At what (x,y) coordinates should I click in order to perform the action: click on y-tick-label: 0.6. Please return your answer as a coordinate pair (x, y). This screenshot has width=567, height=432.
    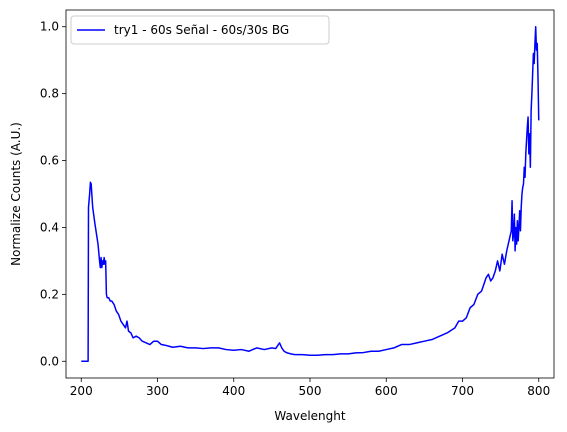
    Looking at the image, I should click on (49, 161).